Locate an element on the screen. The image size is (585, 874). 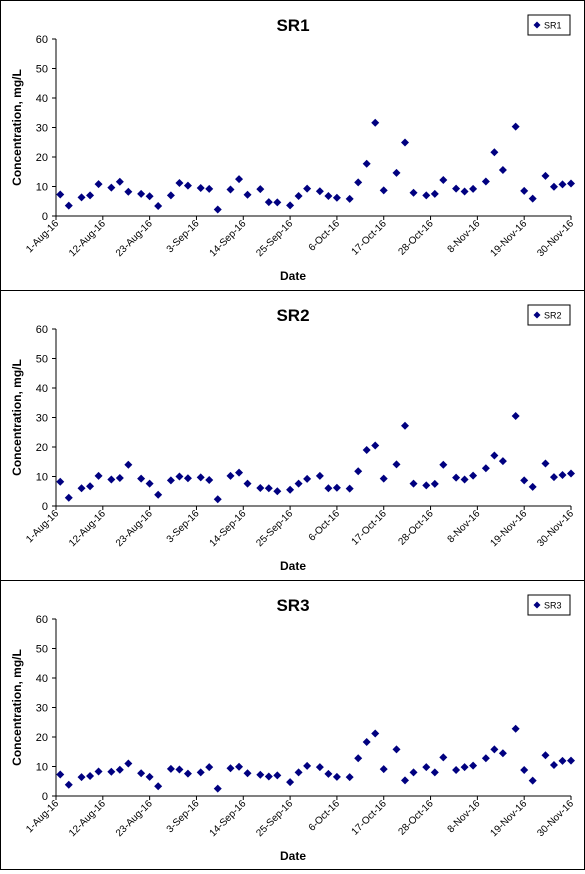
x-tick-label: 17-Oct-16 is located at coordinates (370, 238).